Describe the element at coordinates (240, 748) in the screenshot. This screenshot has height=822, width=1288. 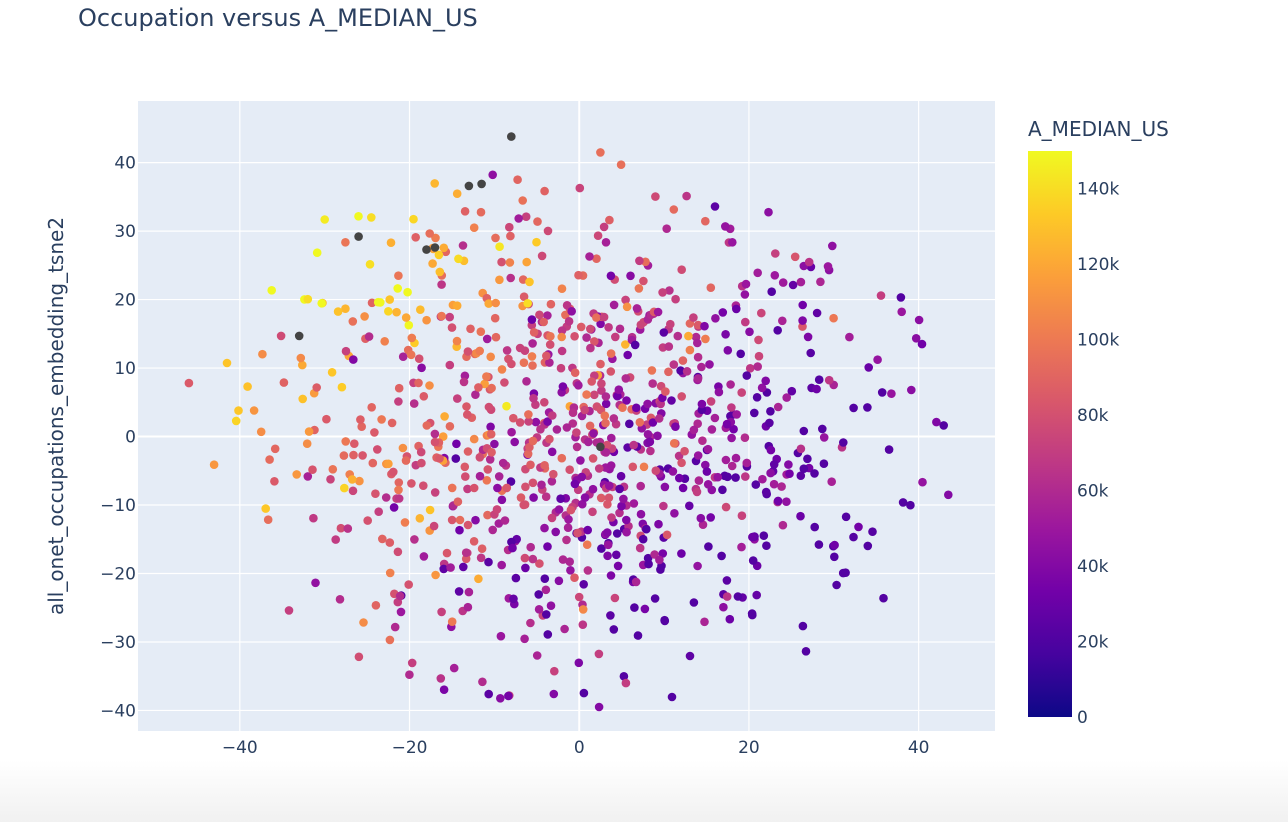
I see `x-tick-label: −40` at that location.